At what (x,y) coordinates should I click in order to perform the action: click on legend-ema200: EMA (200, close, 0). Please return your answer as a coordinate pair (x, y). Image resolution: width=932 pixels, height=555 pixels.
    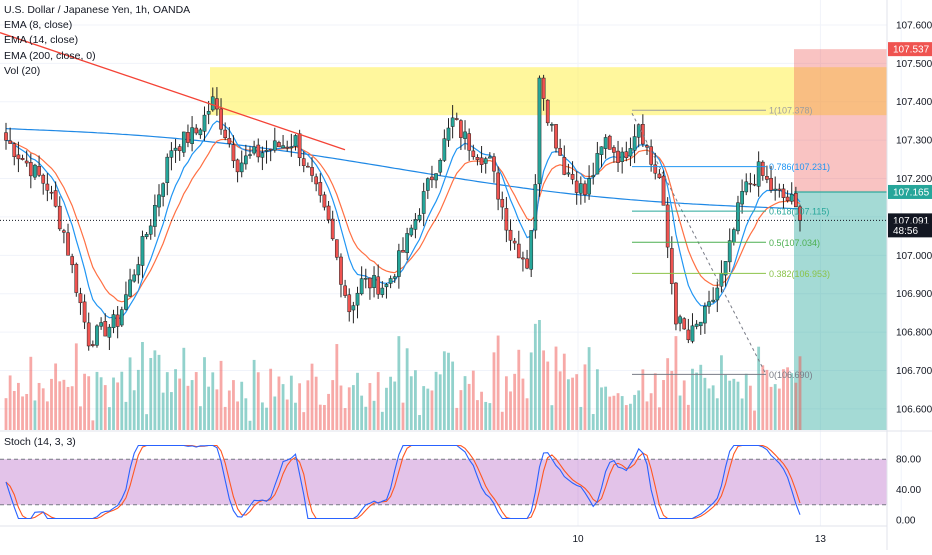
    Looking at the image, I should click on (50, 55).